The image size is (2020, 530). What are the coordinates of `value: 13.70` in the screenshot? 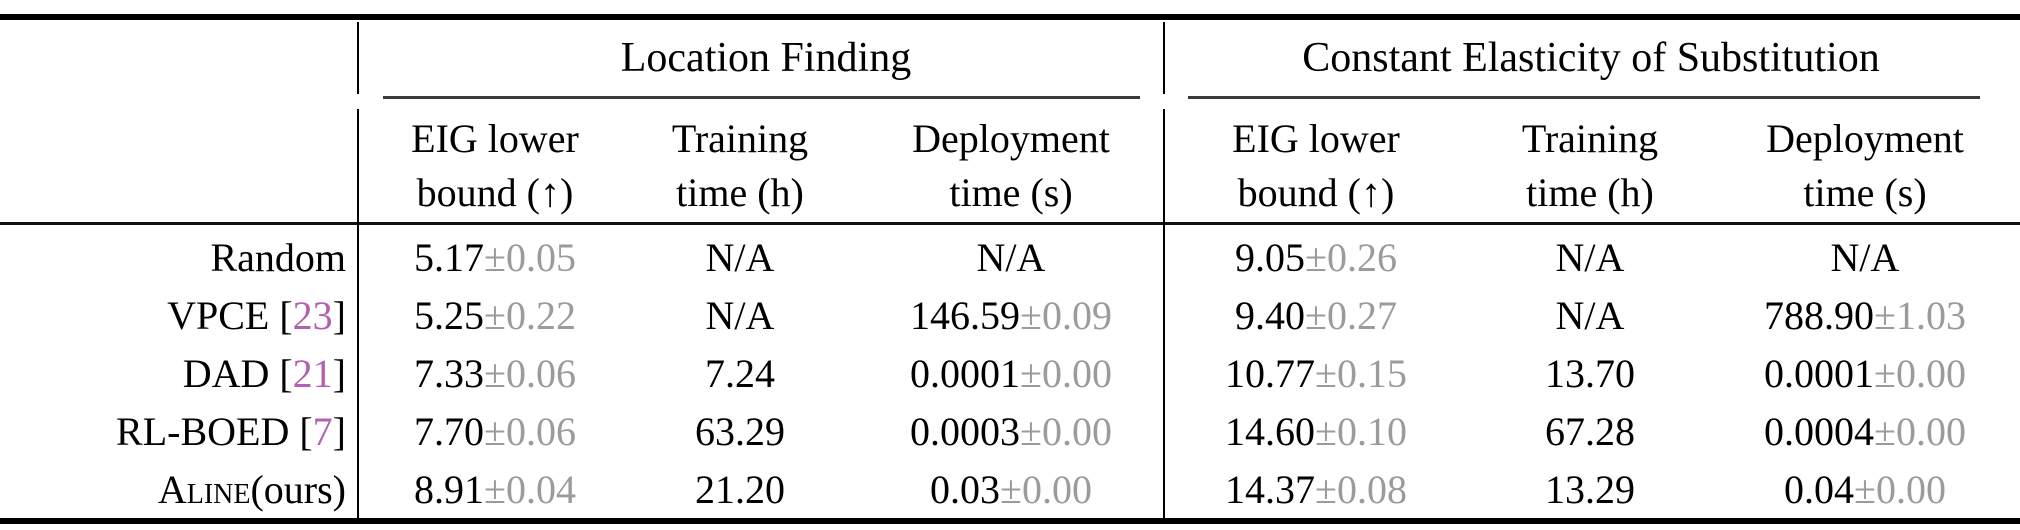 It's located at (1590, 373).